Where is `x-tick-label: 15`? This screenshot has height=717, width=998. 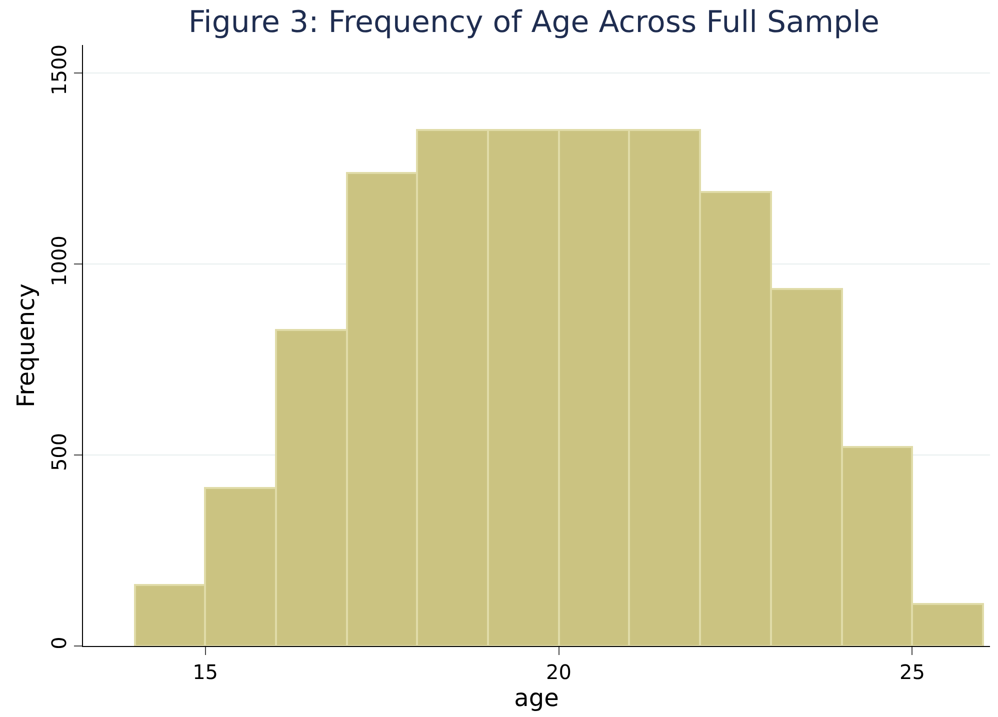 x-tick-label: 15 is located at coordinates (205, 672).